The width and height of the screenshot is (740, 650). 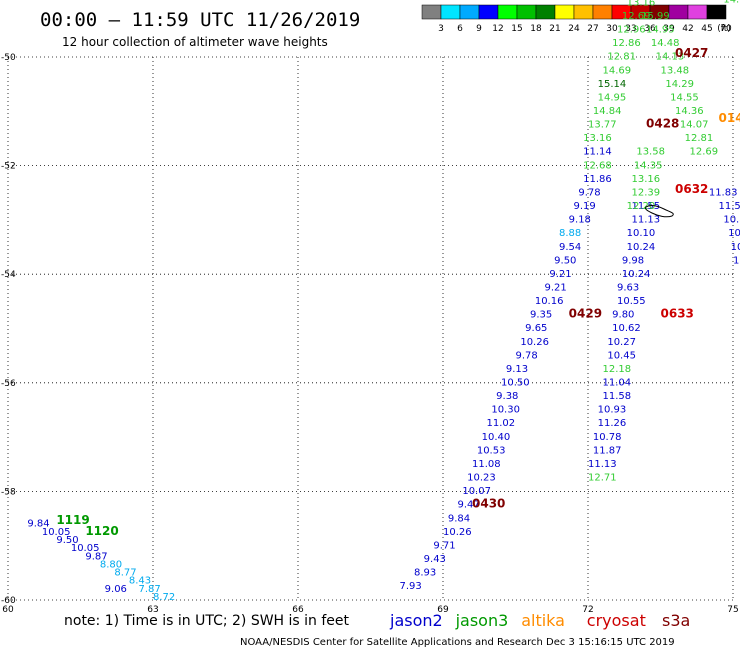 What do you see at coordinates (665, 43) in the screenshot?
I see `wave-height-value: 14.48` at bounding box center [665, 43].